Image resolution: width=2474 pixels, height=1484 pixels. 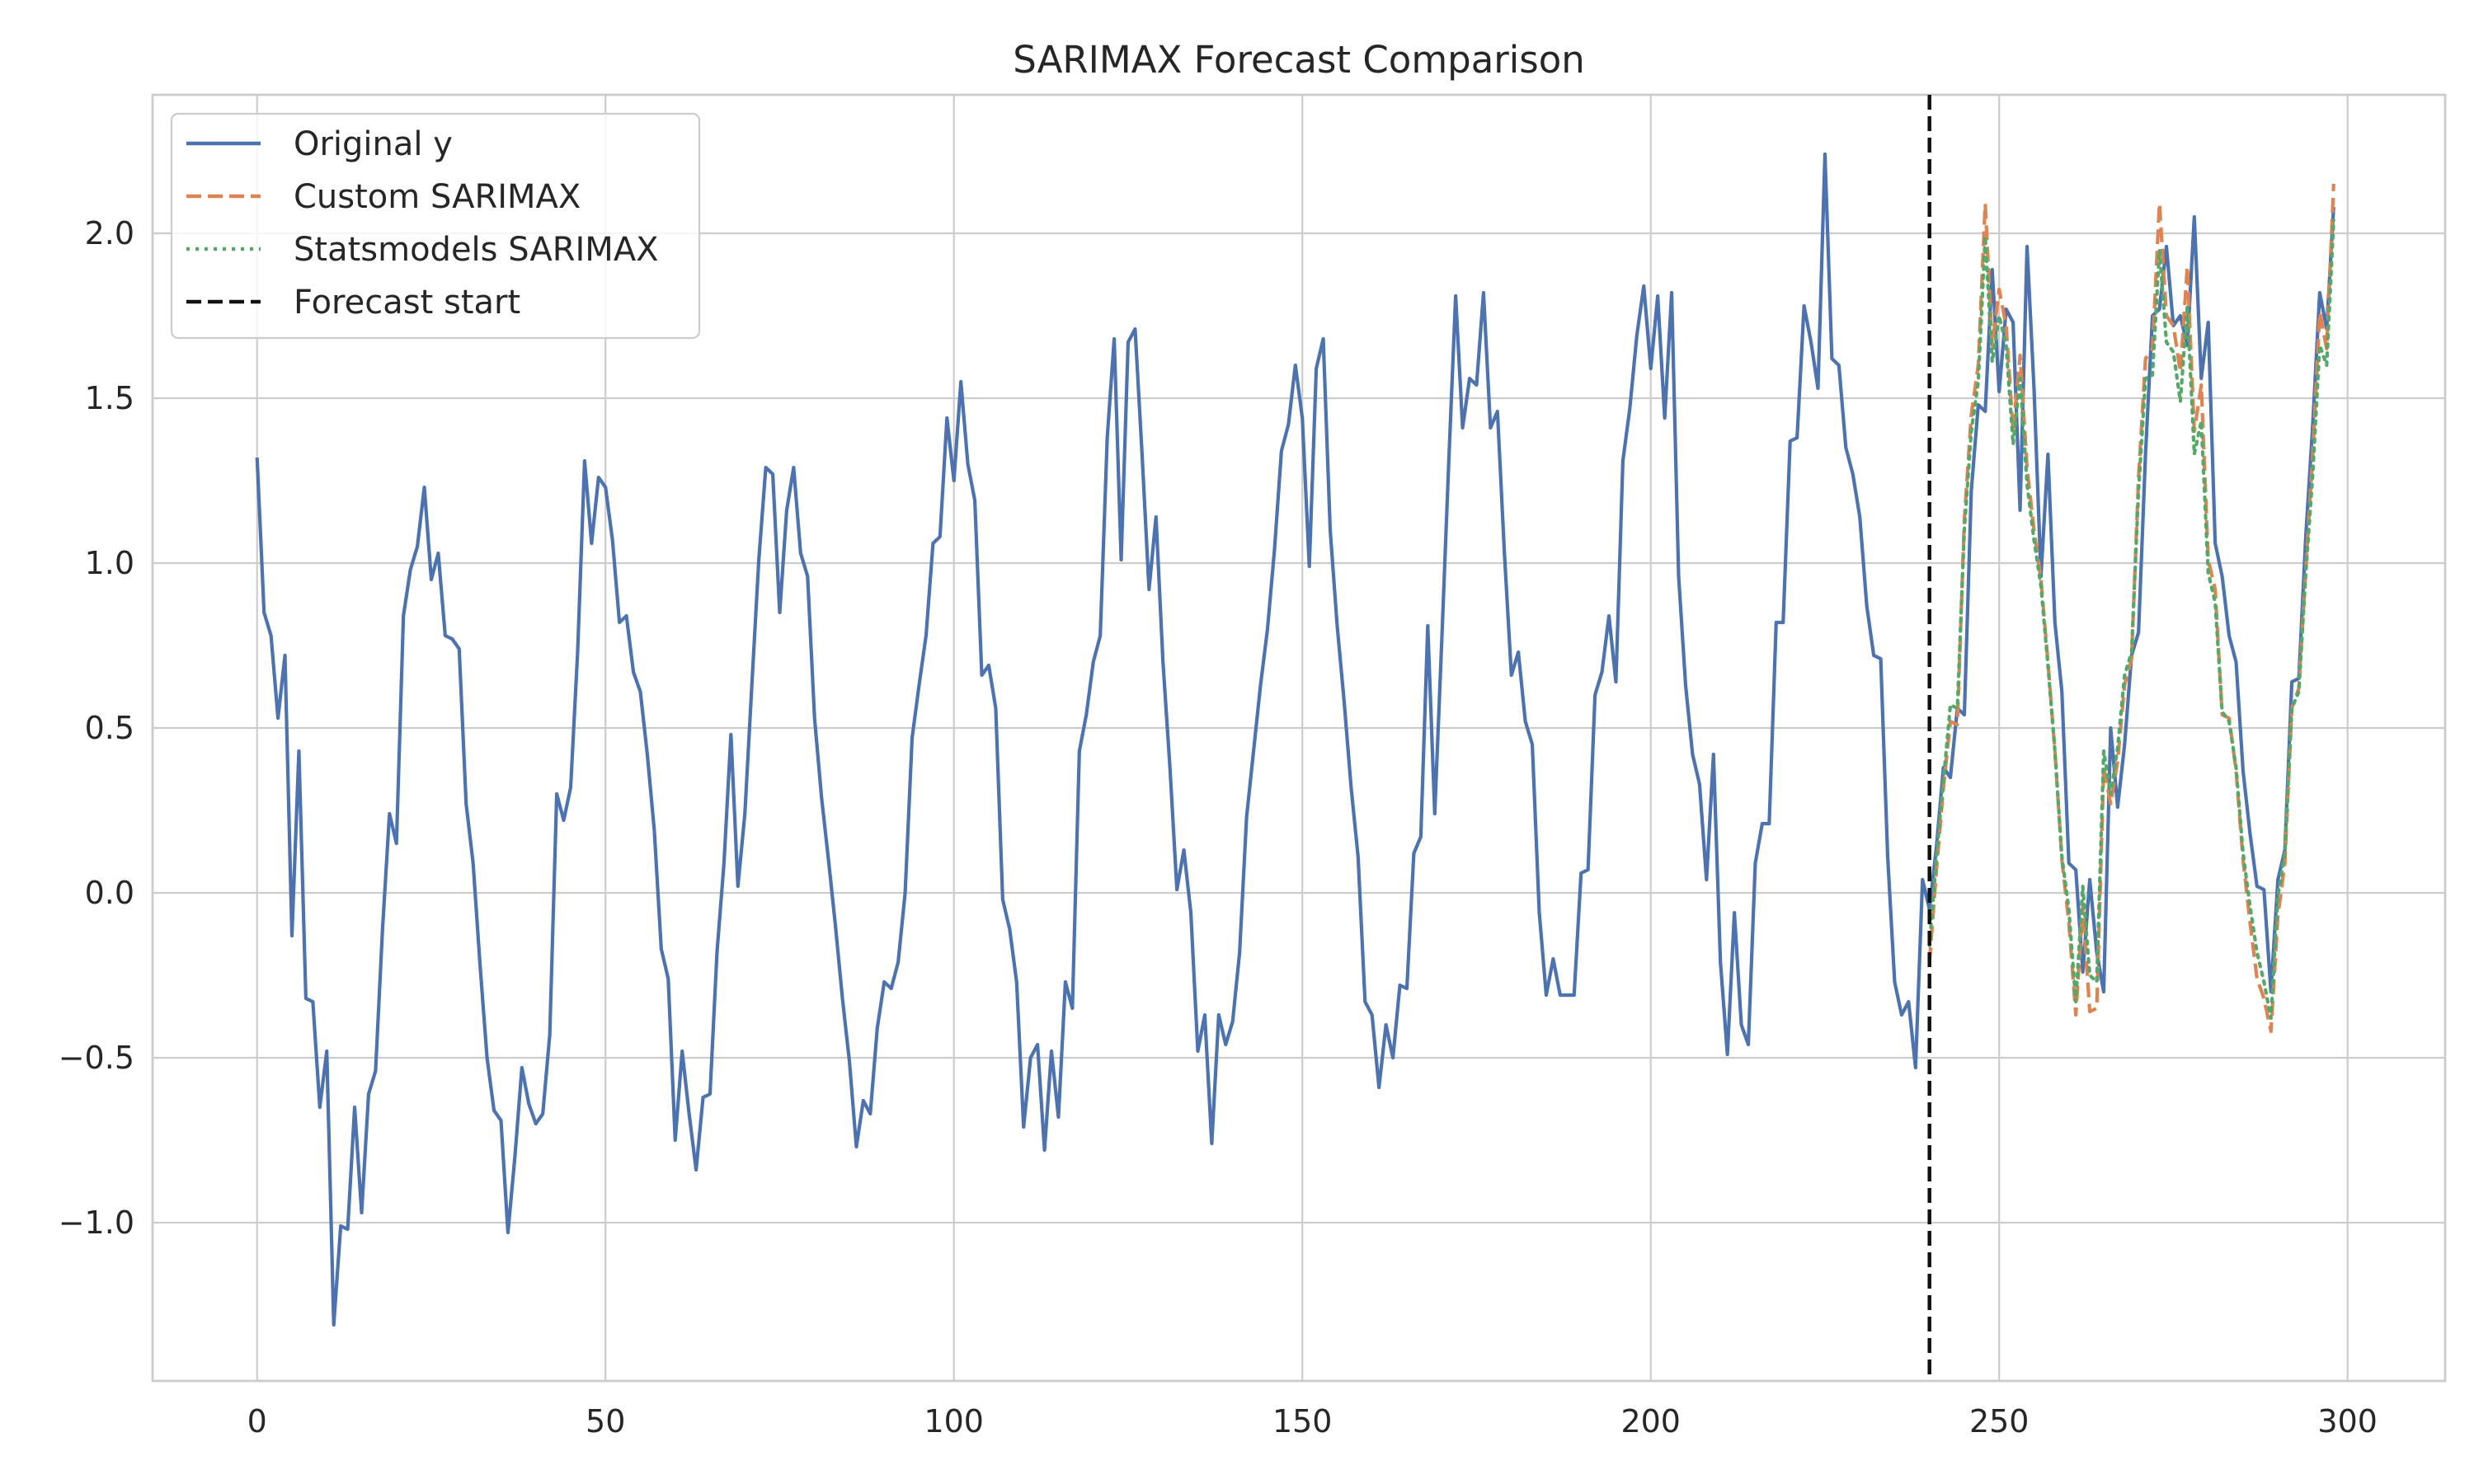 I want to click on x-tick-label: 100, so click(x=954, y=1421).